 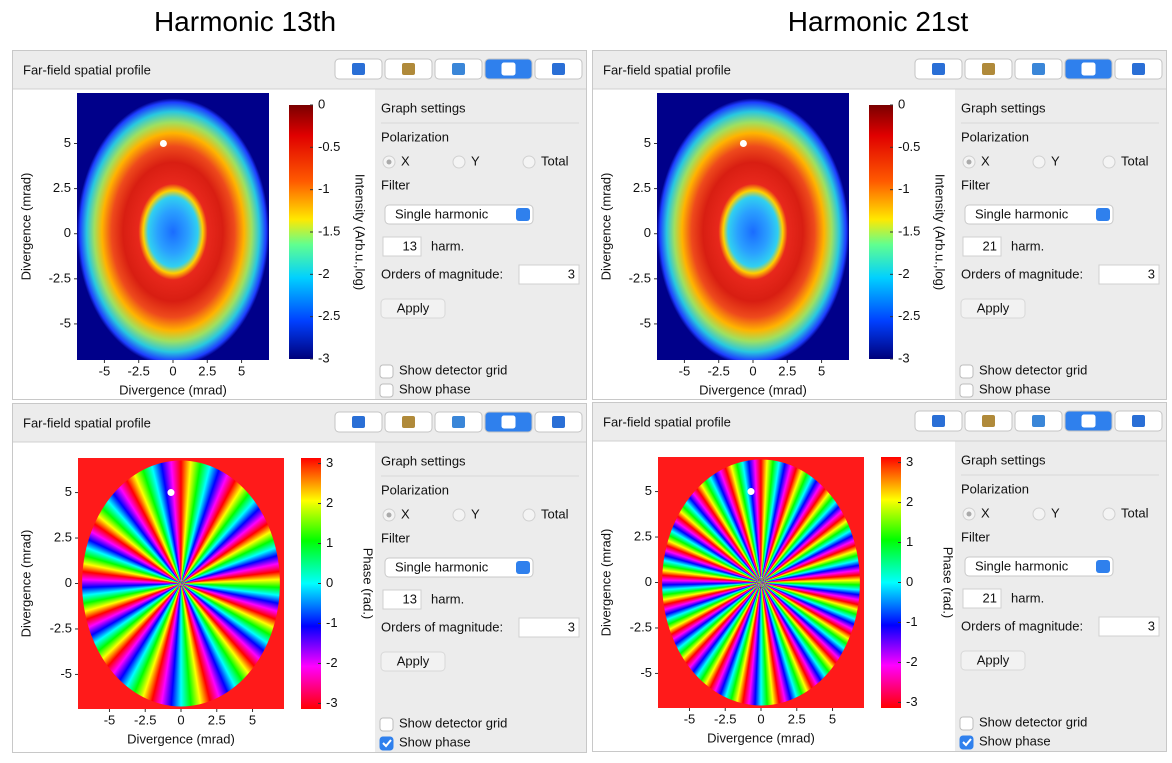 I want to click on y-tick-label: 2.5, so click(x=62, y=187).